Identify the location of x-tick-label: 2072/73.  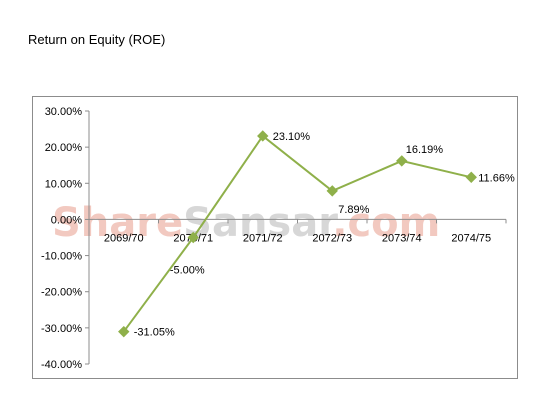
(332, 238).